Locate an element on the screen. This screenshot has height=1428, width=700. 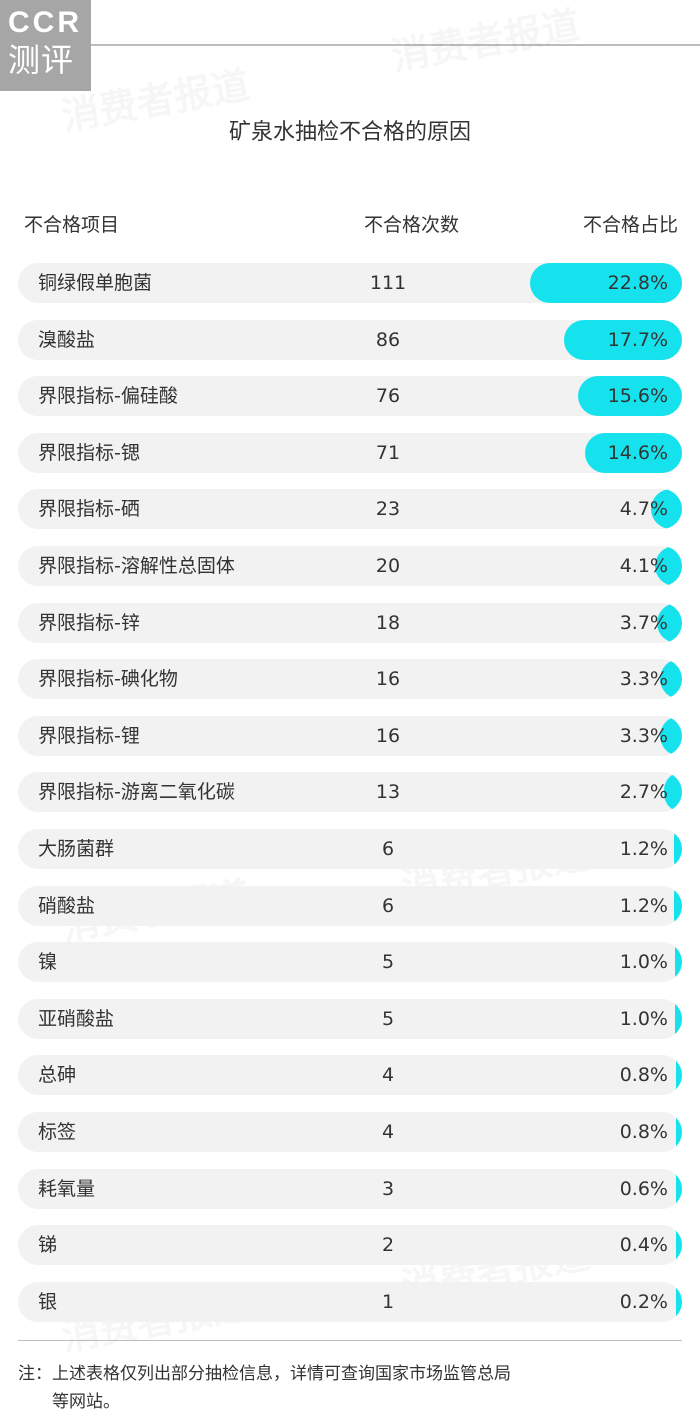
ccr-logo: CCR 测评 is located at coordinates (45, 45).